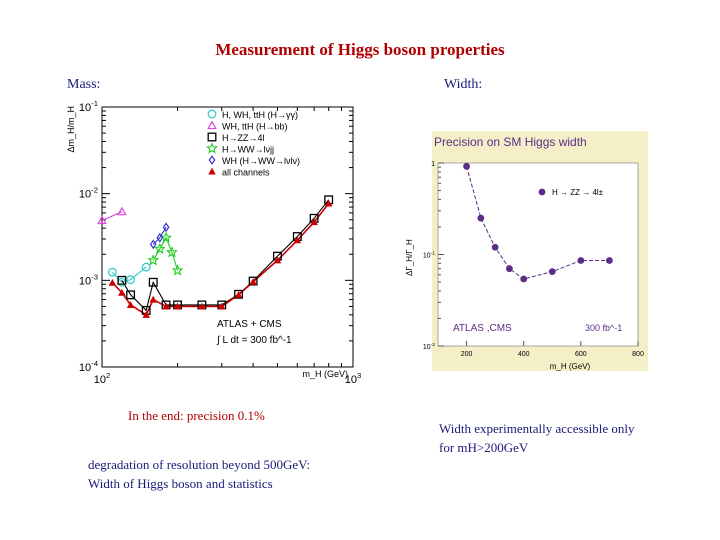  I want to click on width-x-tick-label: 600, so click(581, 354).